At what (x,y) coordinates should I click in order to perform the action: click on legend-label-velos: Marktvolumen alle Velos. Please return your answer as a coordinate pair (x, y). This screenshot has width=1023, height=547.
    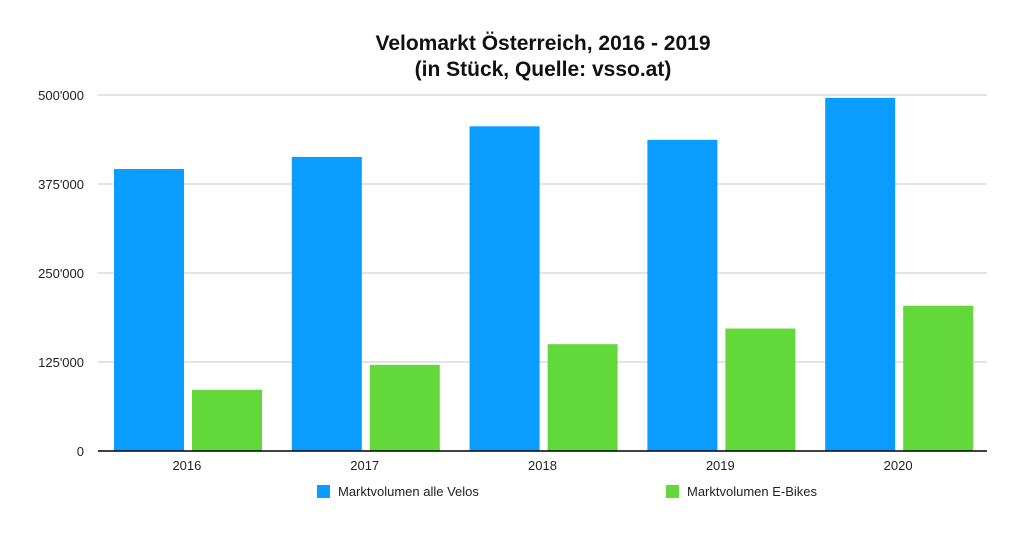
    Looking at the image, I should click on (408, 491).